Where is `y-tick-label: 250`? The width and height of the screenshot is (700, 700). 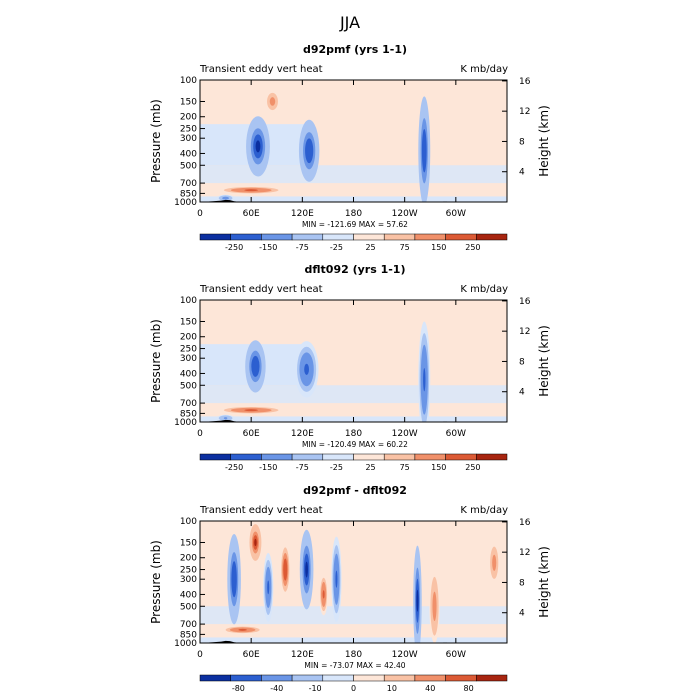
y-tick-label: 250 is located at coordinates (188, 350).